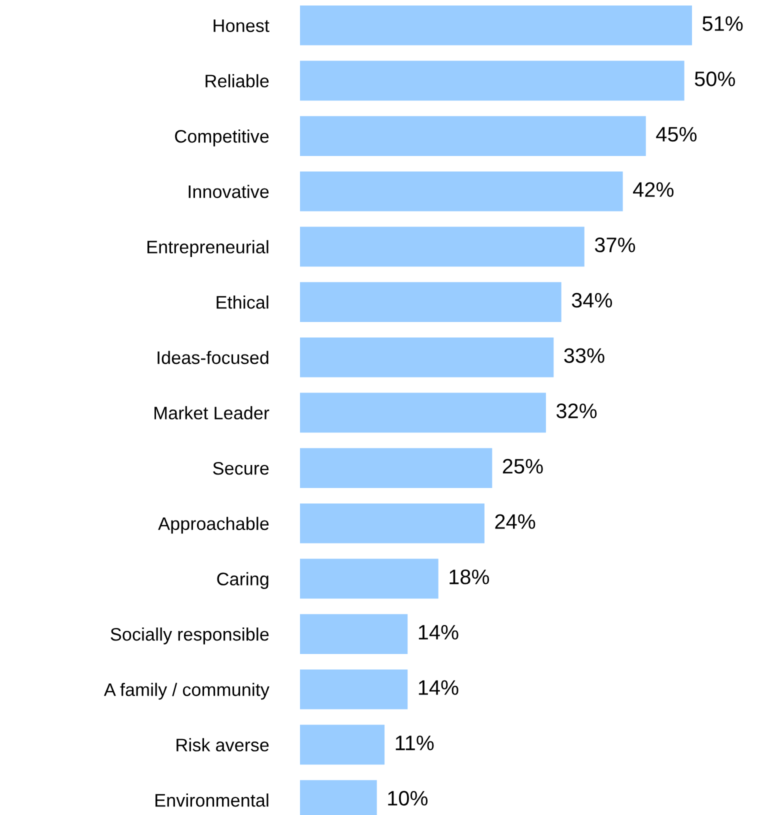 The image size is (773, 815). What do you see at coordinates (470, 577) in the screenshot?
I see `data-label: 18%` at bounding box center [470, 577].